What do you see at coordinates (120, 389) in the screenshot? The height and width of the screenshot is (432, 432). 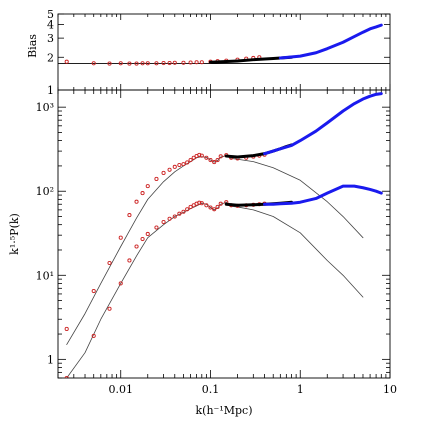 I see `x-tick-label: 0.01` at bounding box center [120, 389].